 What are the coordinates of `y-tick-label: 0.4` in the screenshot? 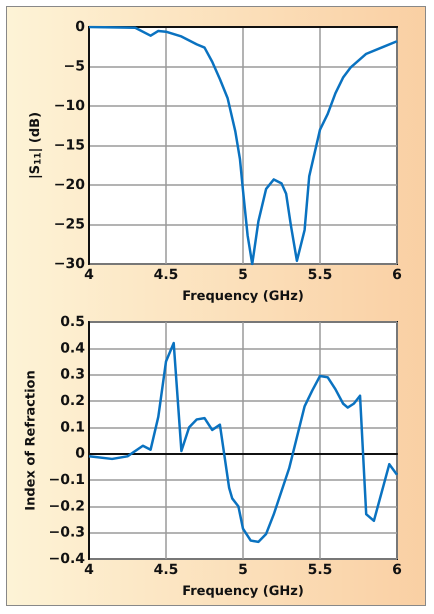 It's located at (73, 348).